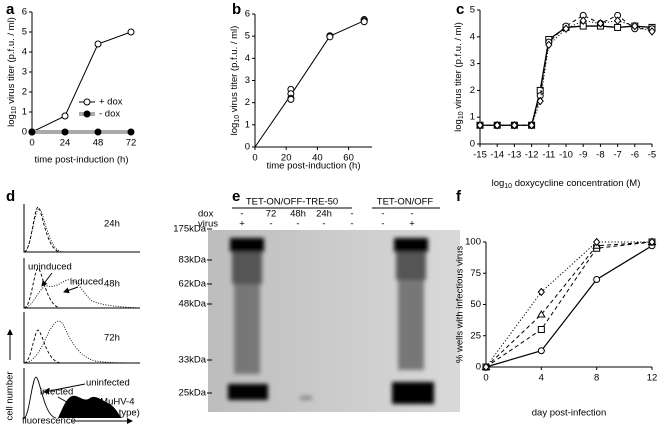  What do you see at coordinates (458, 125) in the screenshot?
I see `label-part: log` at bounding box center [458, 125].